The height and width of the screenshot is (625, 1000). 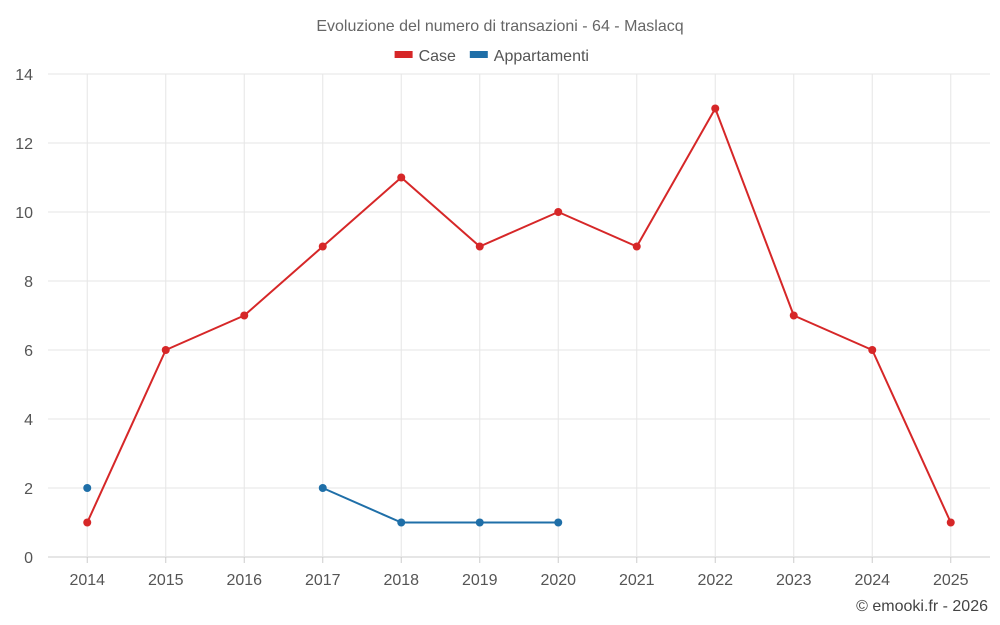 I want to click on y-tick-label: 2, so click(x=28, y=489).